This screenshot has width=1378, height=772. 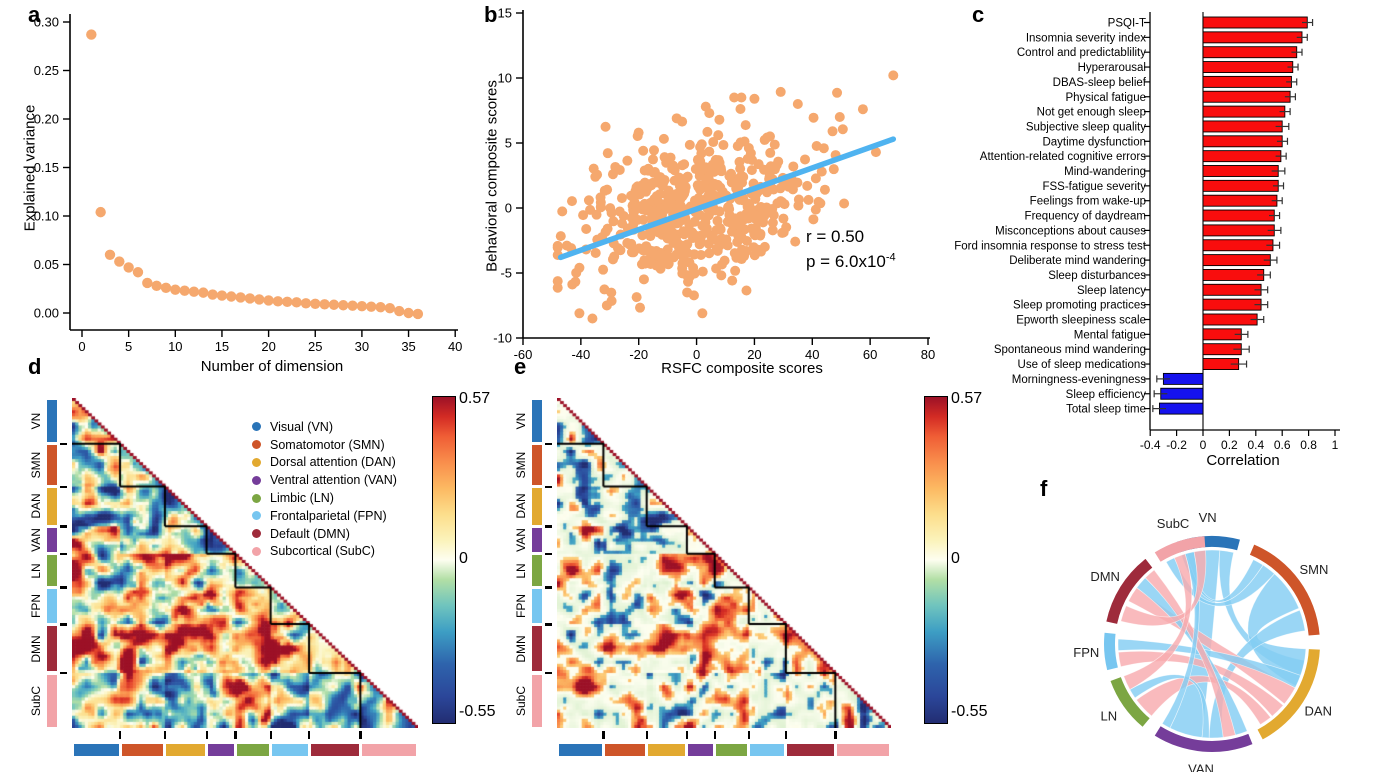 What do you see at coordinates (324, 463) in the screenshot?
I see `legend-item: Dorsal attention (DAN)` at bounding box center [324, 463].